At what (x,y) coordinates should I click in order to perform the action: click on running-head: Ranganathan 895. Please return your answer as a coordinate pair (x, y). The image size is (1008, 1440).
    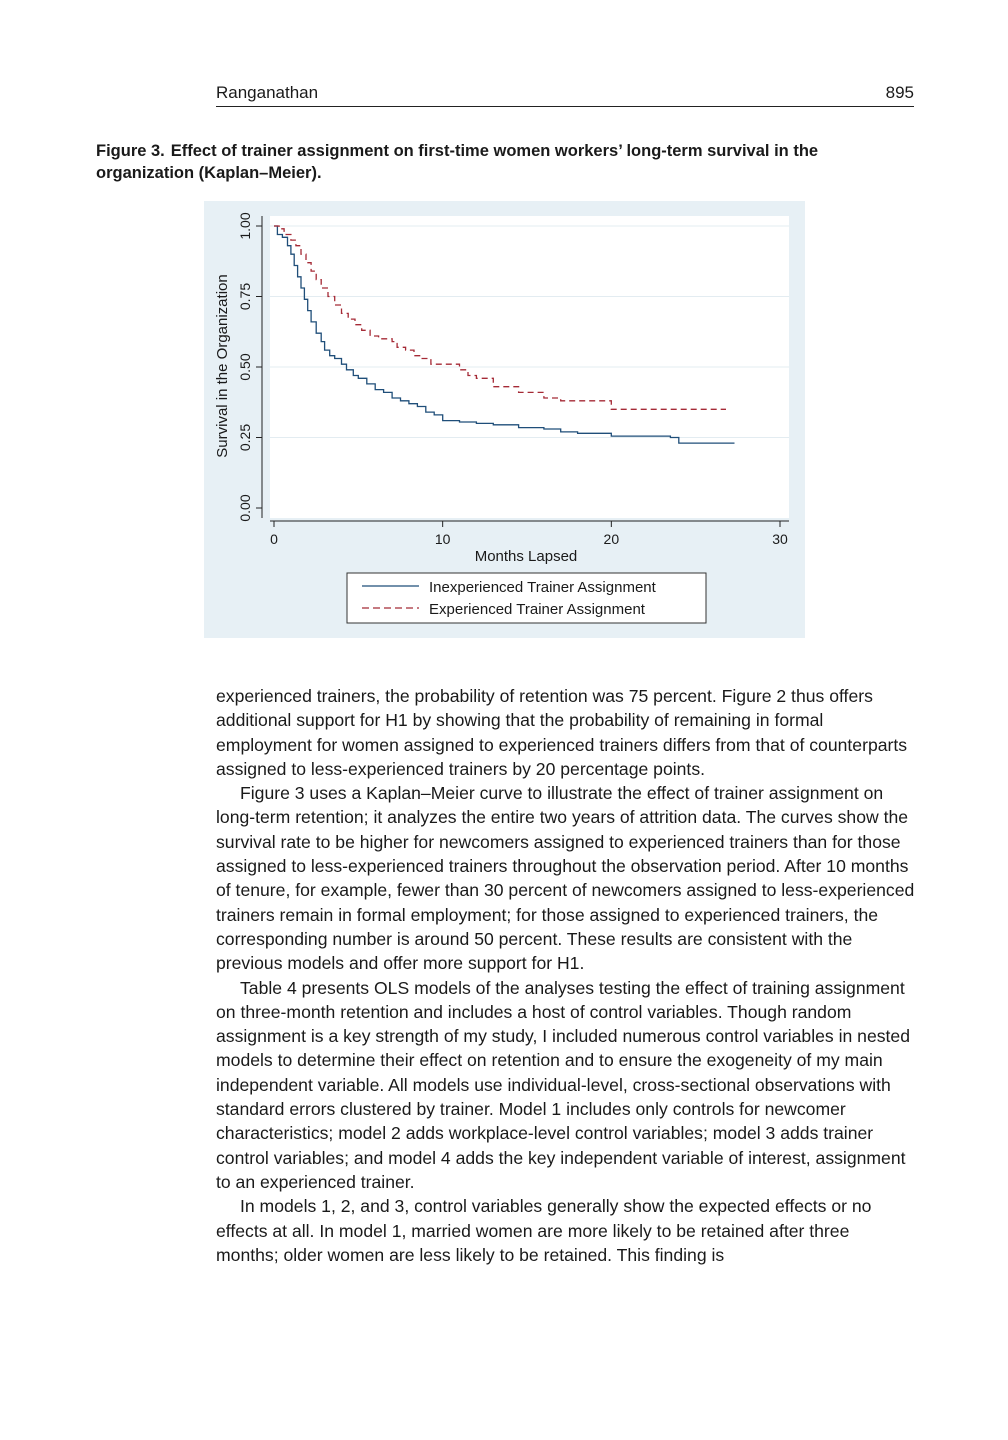
    Looking at the image, I should click on (565, 94).